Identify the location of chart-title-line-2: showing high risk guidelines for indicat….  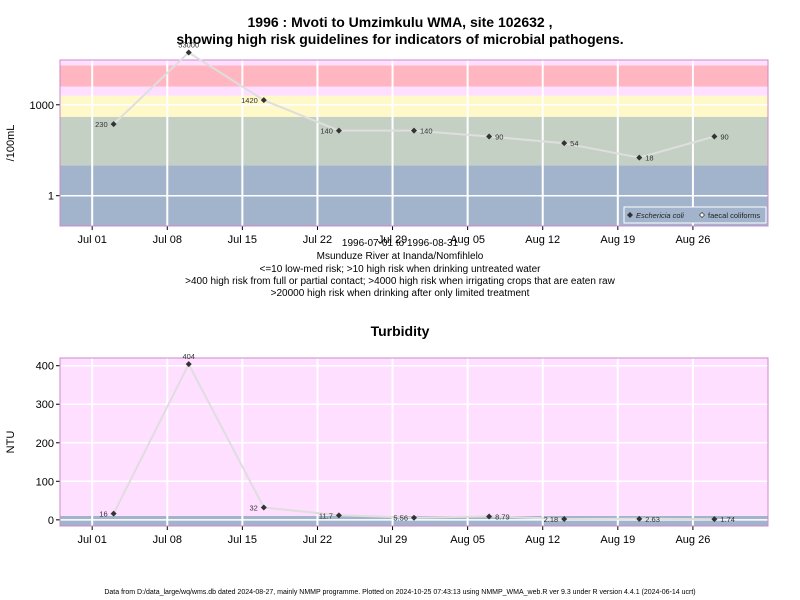
(400, 39).